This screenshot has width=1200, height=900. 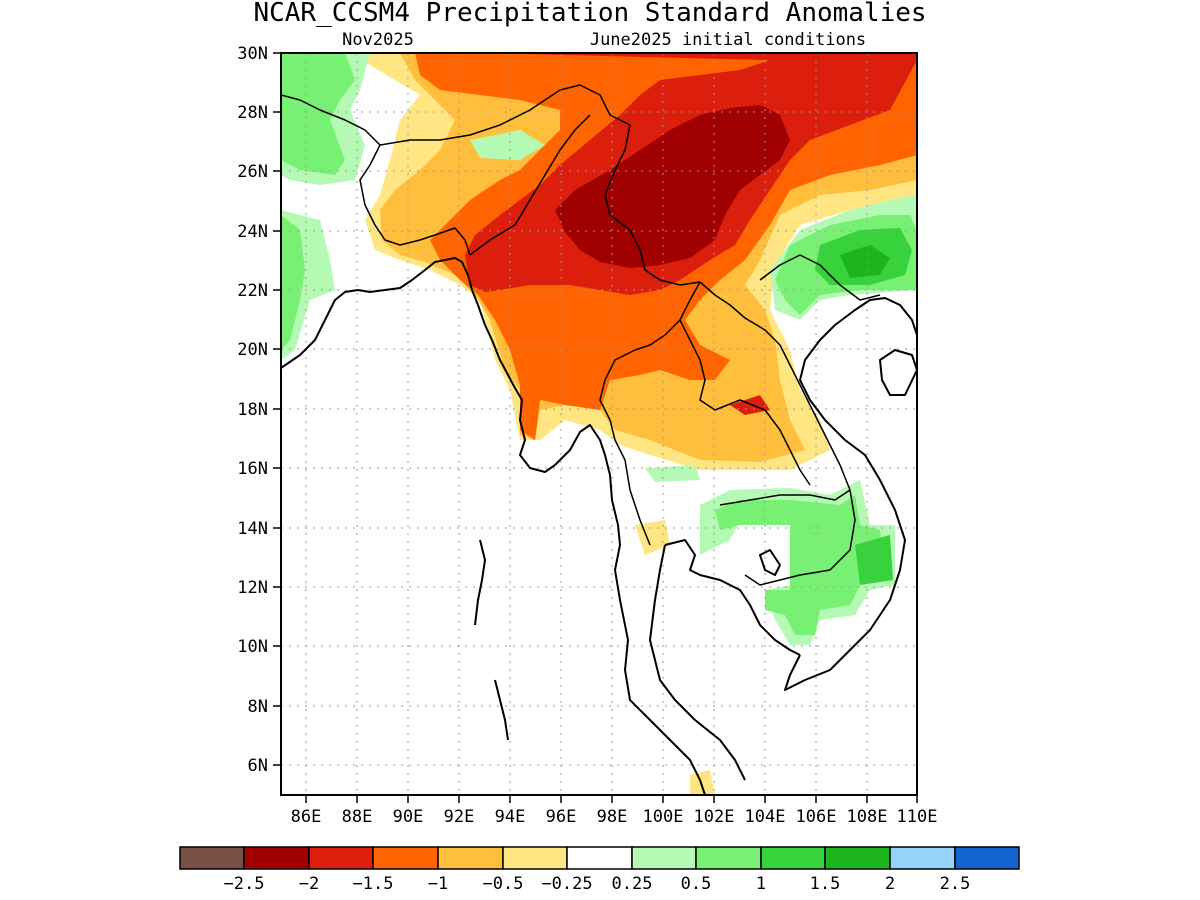 What do you see at coordinates (663, 817) in the screenshot?
I see `lon-label: 100E` at bounding box center [663, 817].